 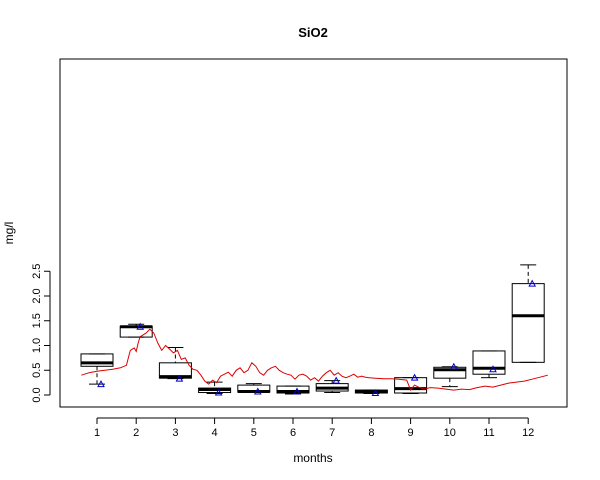 I want to click on chart-title: SiO2, so click(x=313, y=32).